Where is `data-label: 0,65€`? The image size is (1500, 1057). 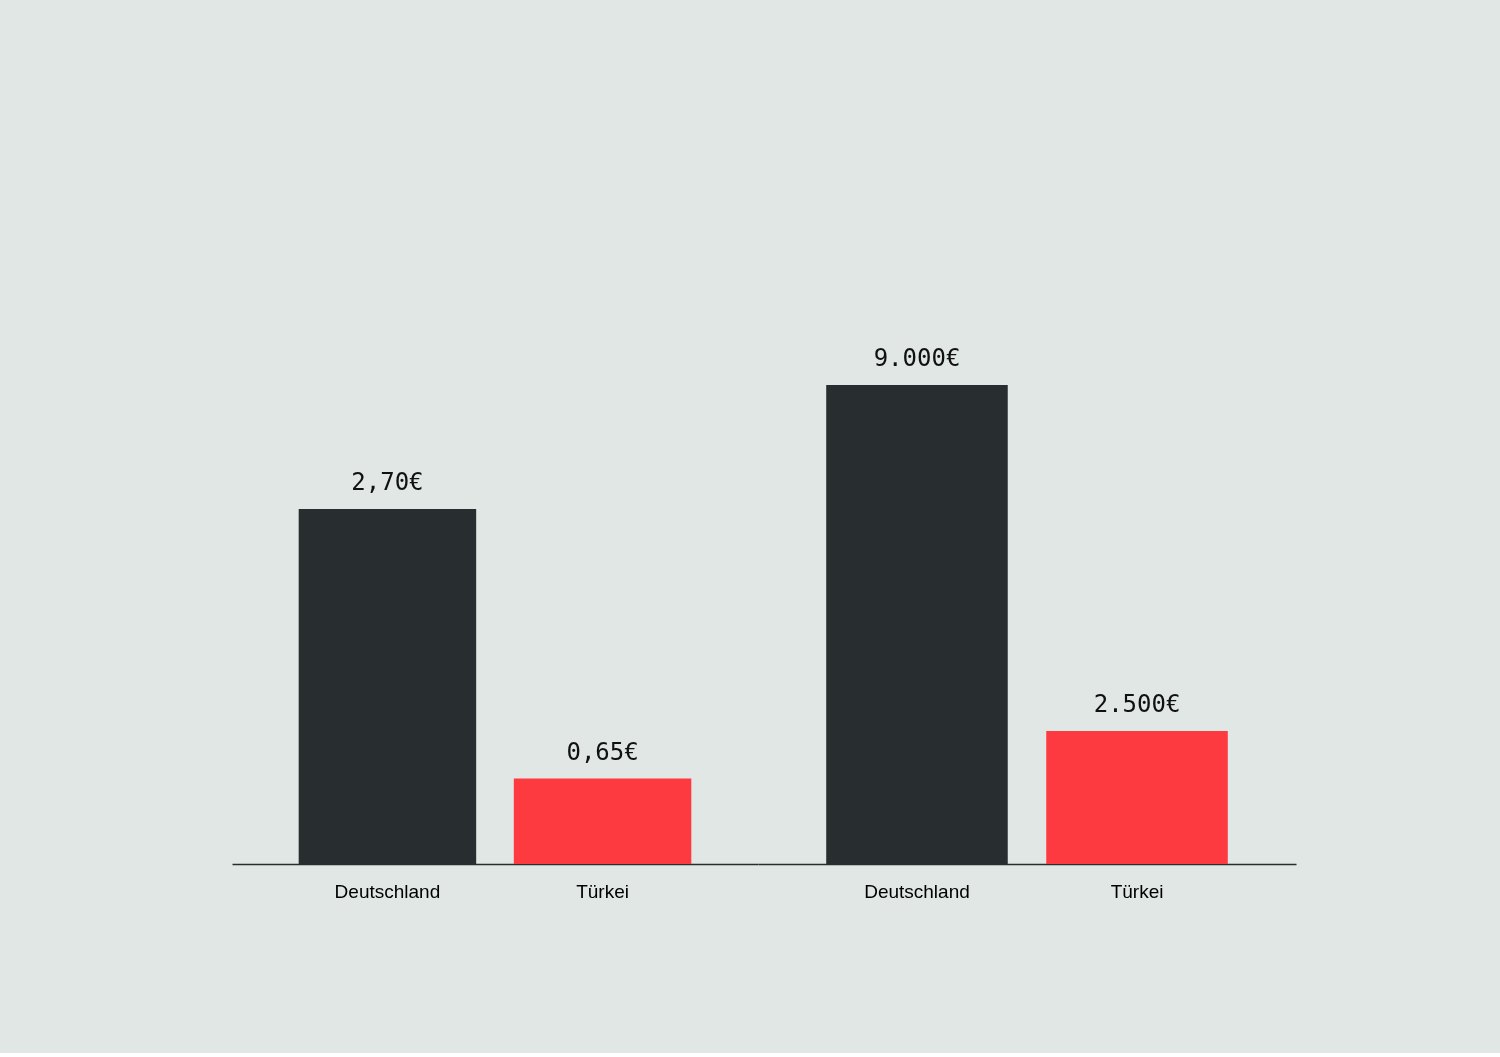 data-label: 0,65€ is located at coordinates (602, 751).